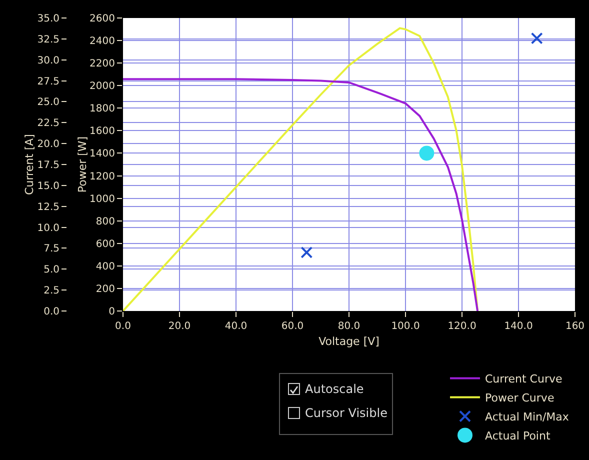  Describe the element at coordinates (48, 19) in the screenshot. I see `y2-tick-label: 35.0` at that location.